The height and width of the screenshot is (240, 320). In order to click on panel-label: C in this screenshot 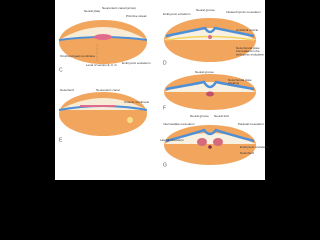, I will do `click(61, 70)`.